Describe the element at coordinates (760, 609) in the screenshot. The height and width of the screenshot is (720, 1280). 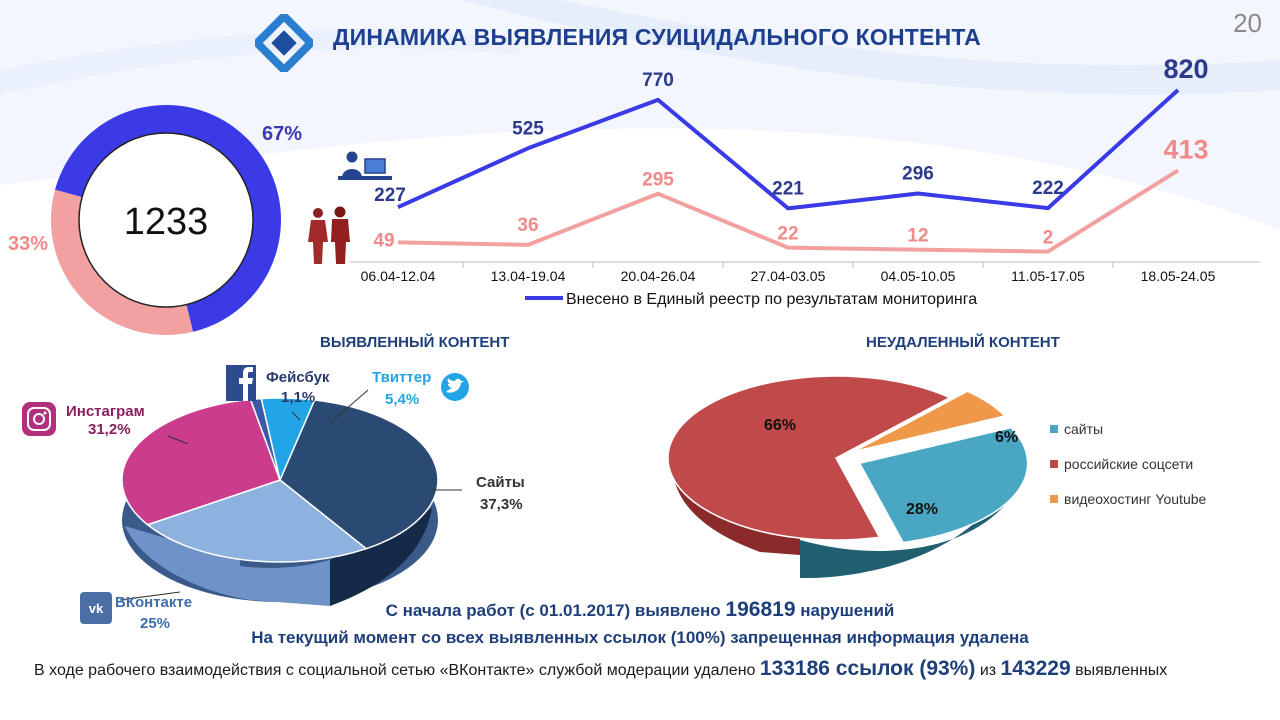
I see `footer-line-1-number: 196819` at that location.